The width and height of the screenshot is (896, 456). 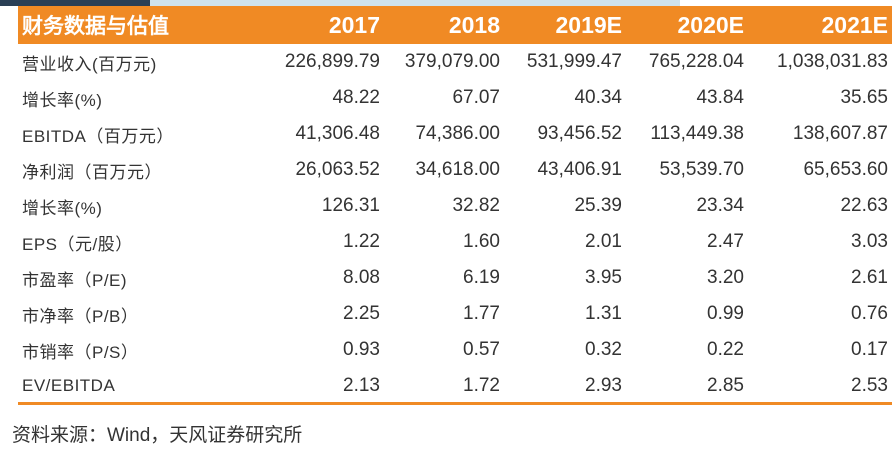 What do you see at coordinates (75, 280) in the screenshot?
I see `row-label: 市盈率（P/E)` at bounding box center [75, 280].